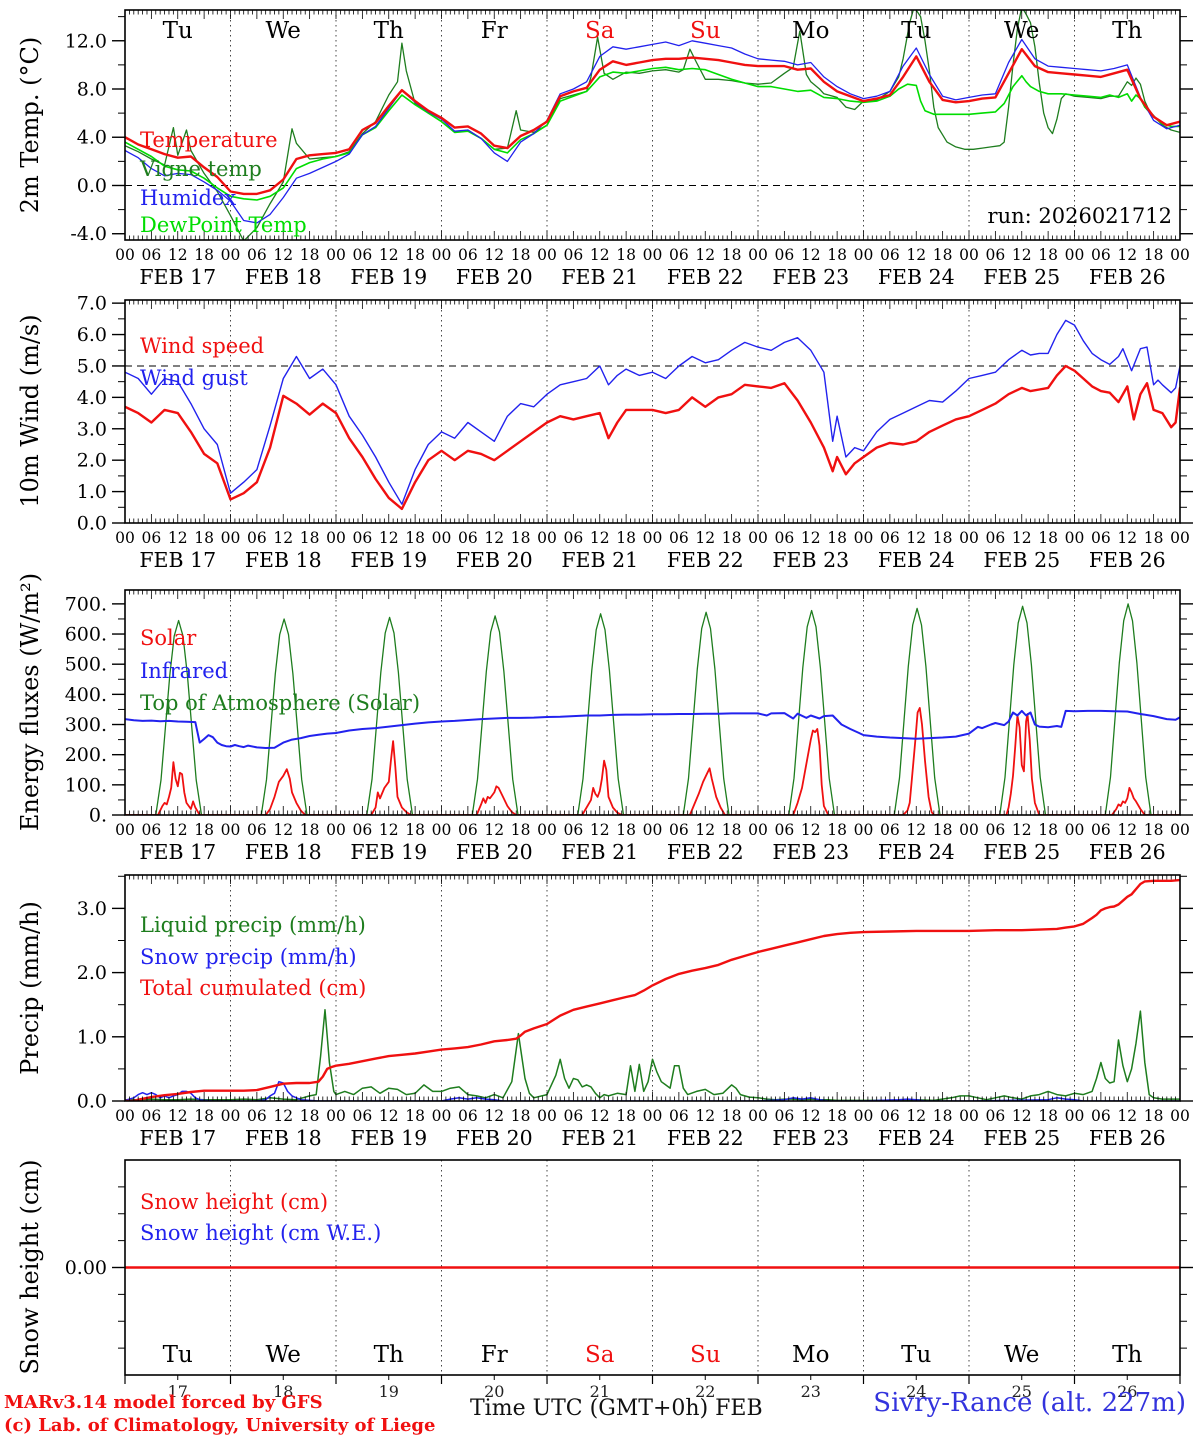 The width and height of the screenshot is (1194, 1440). I want to click on series-liquid_precip, so click(652, 1055).